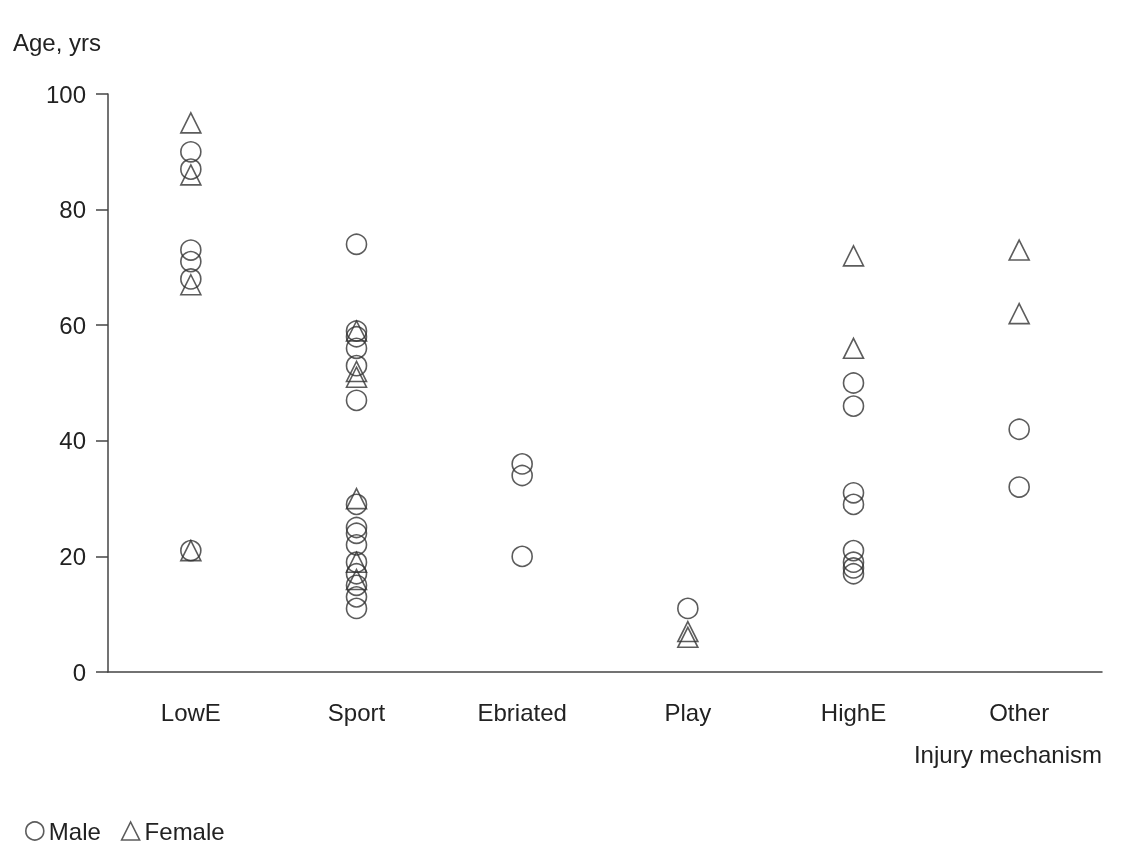  I want to click on y-tick-label: 80, so click(72, 210).